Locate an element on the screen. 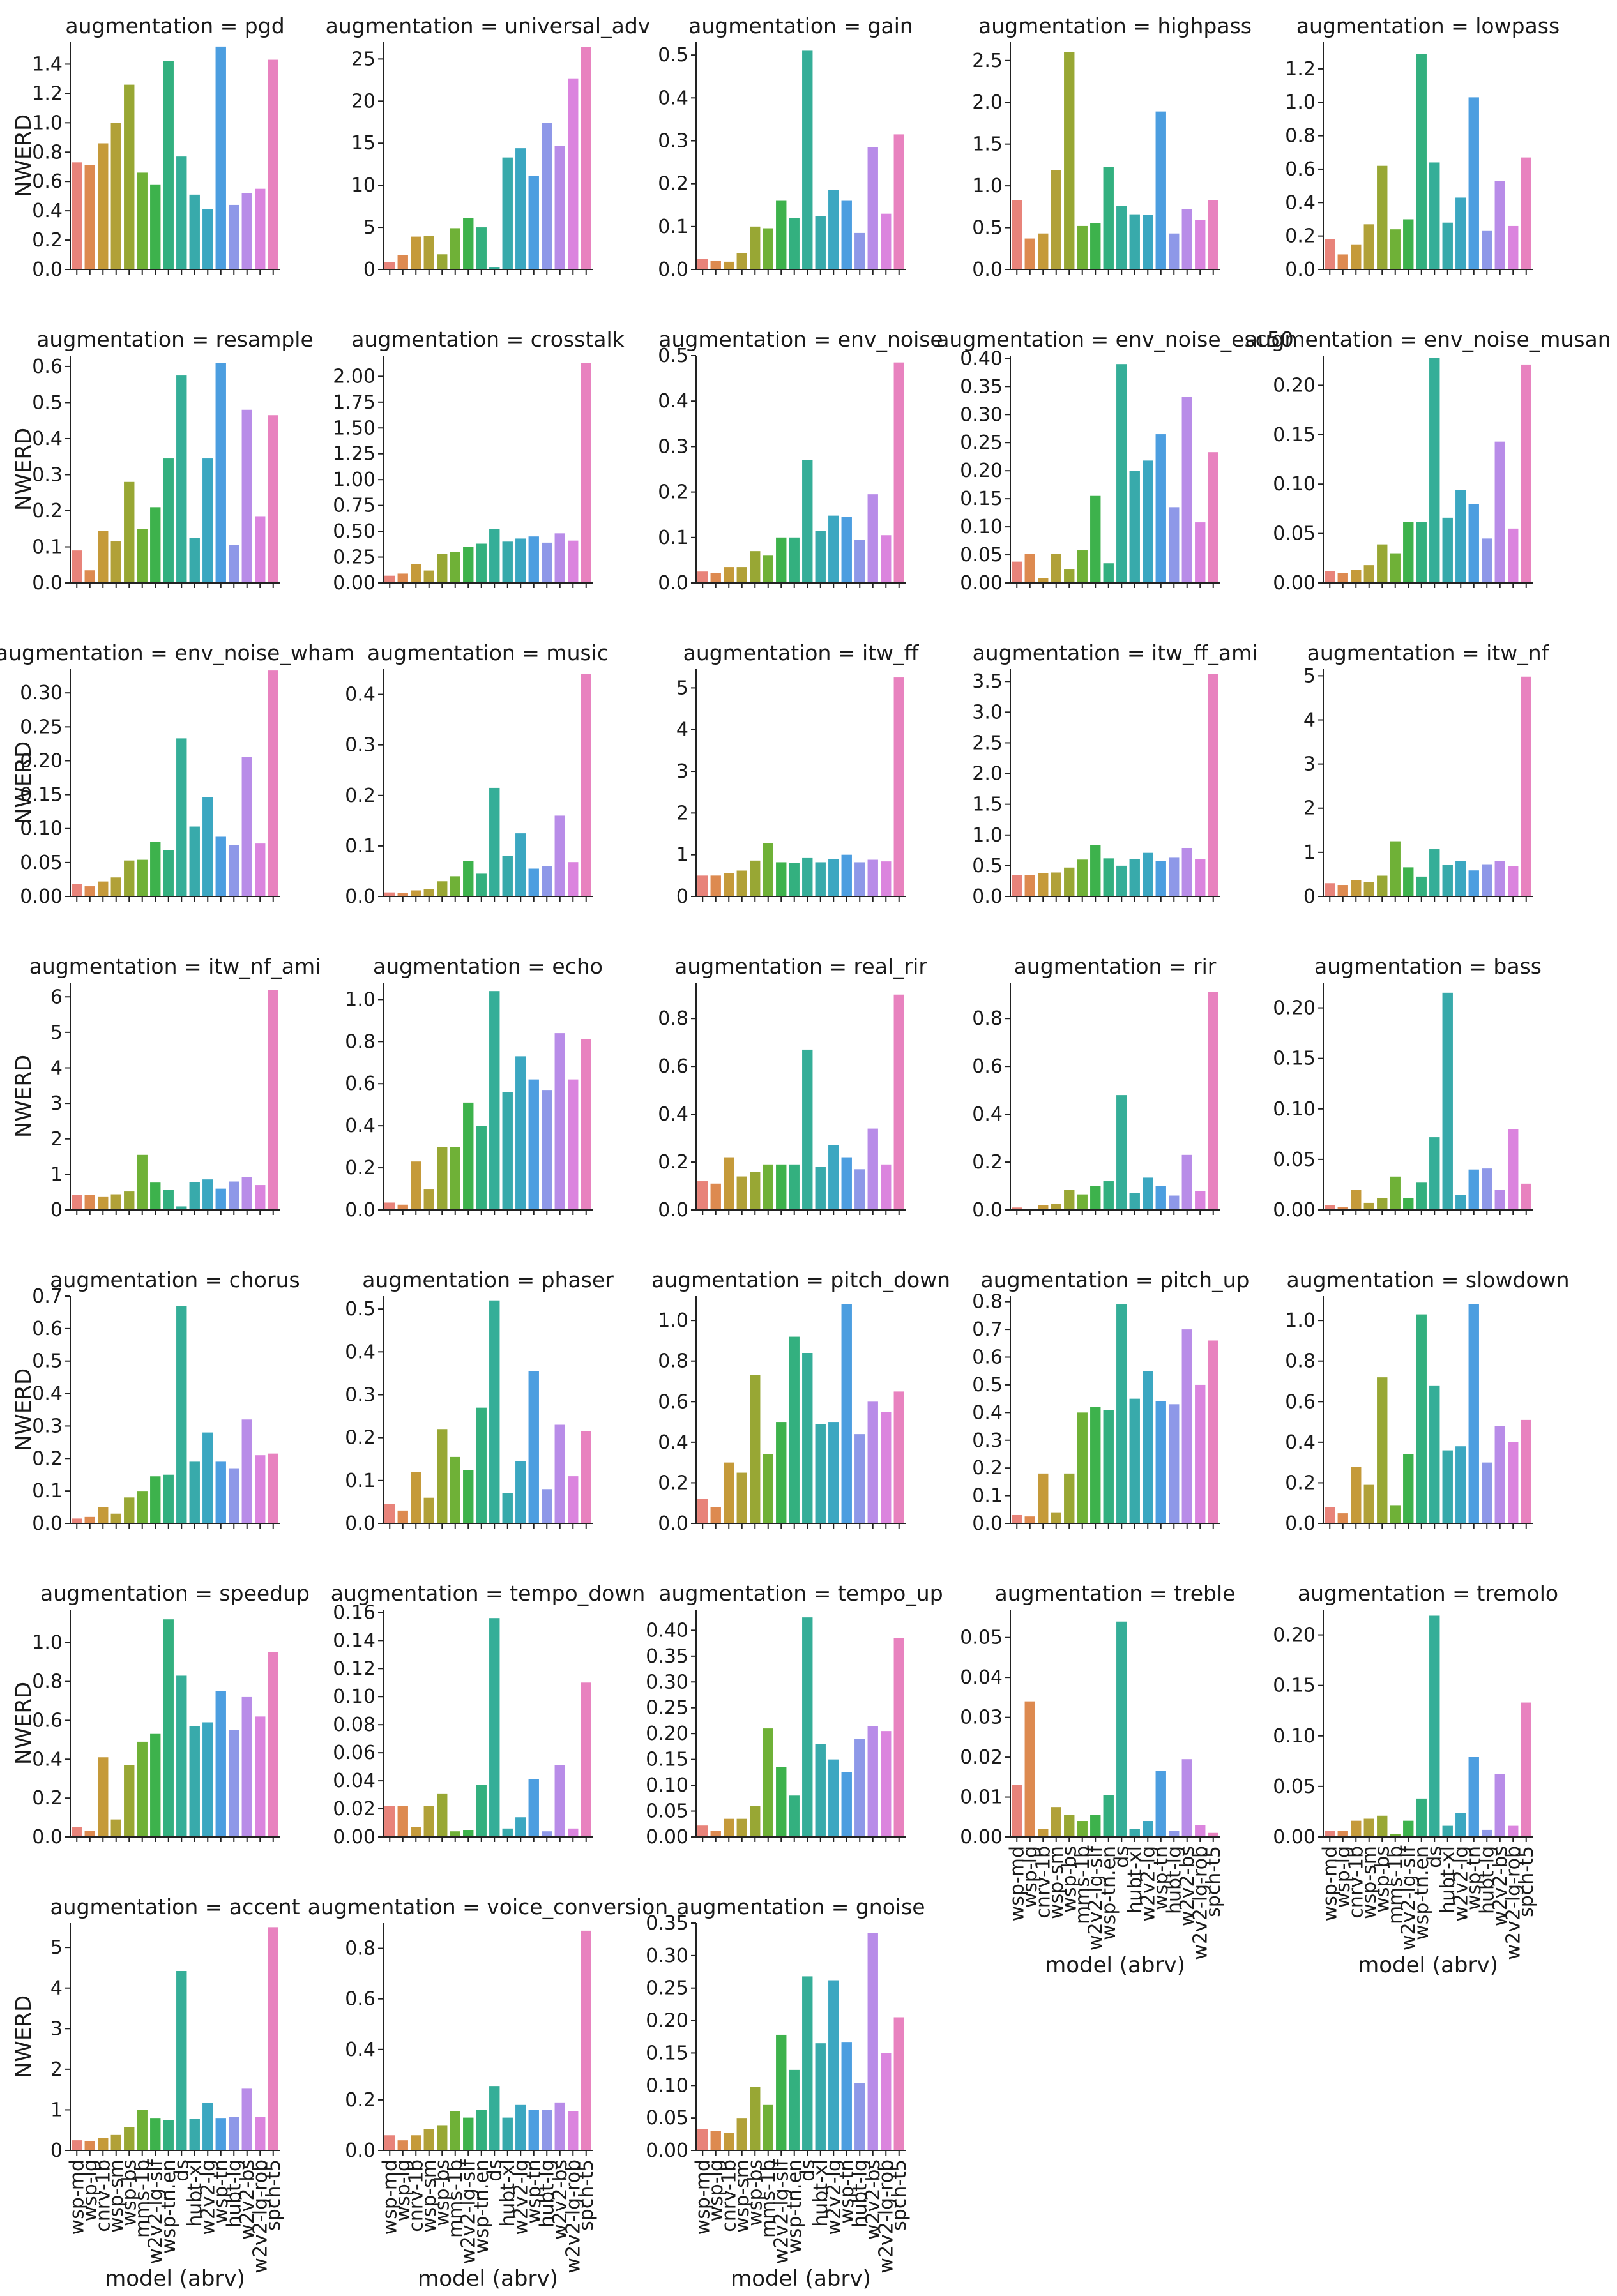 The width and height of the screenshot is (1617, 2296). x-tick-label-wsp-sm: wsp-sm is located at coordinates (1369, 1882).